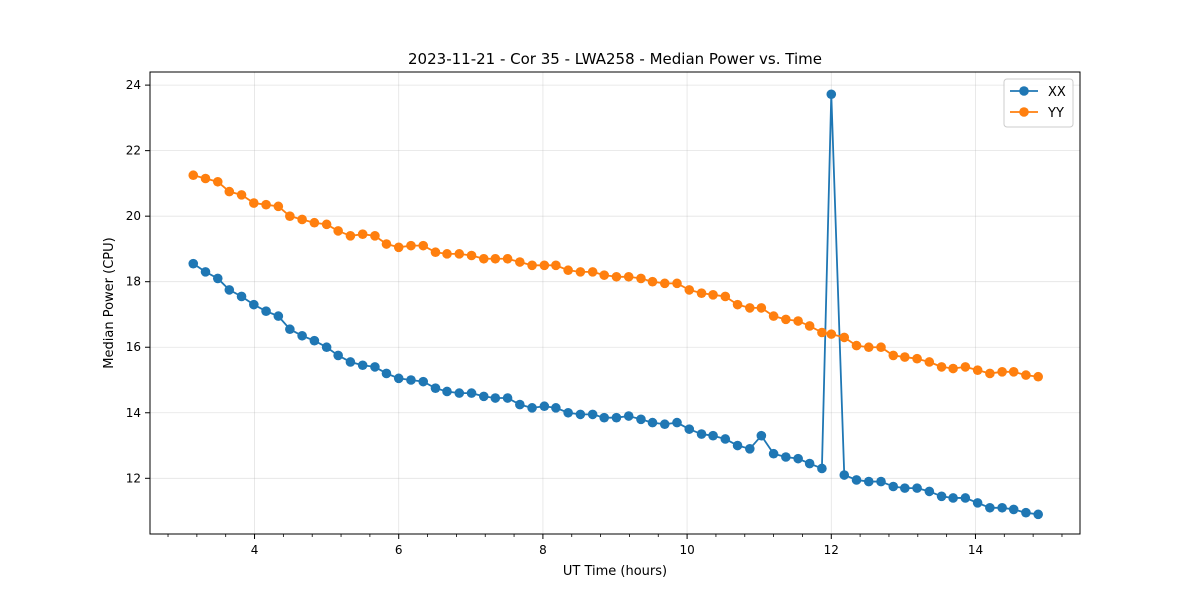  I want to click on y-tick-label: 20, so click(133, 216).